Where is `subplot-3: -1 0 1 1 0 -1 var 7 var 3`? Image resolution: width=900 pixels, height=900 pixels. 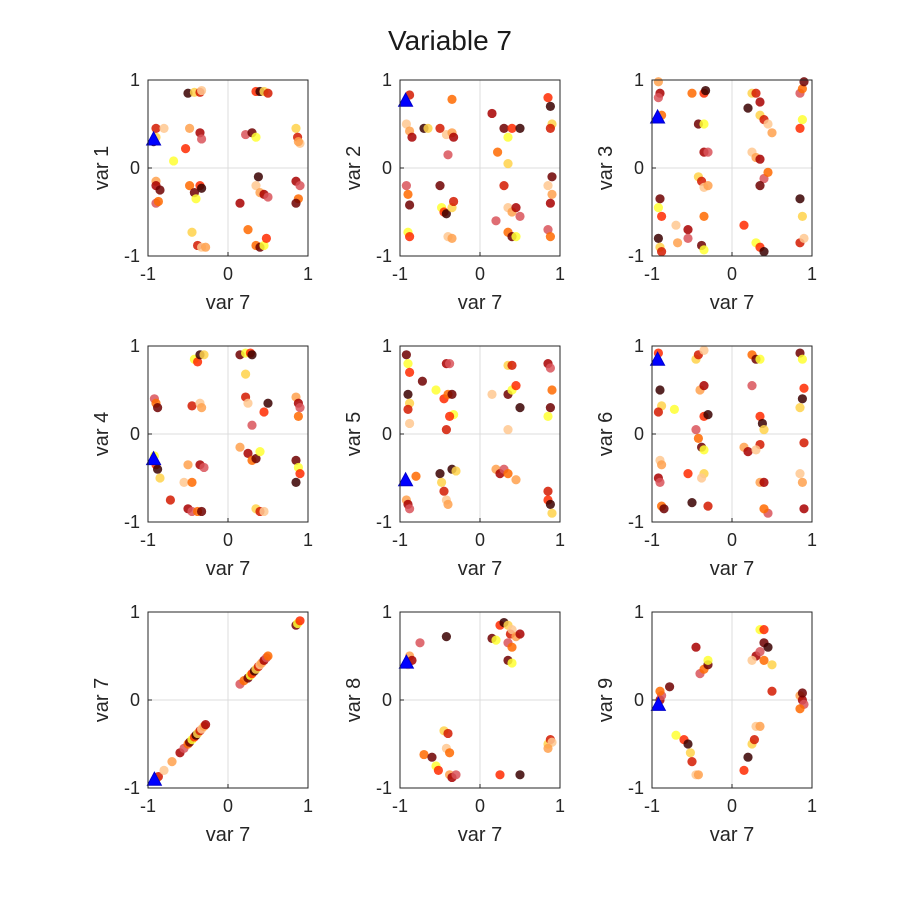
subplot-3: -1 0 1 1 0 -1 var 7 var 3 is located at coordinates (706, 192).